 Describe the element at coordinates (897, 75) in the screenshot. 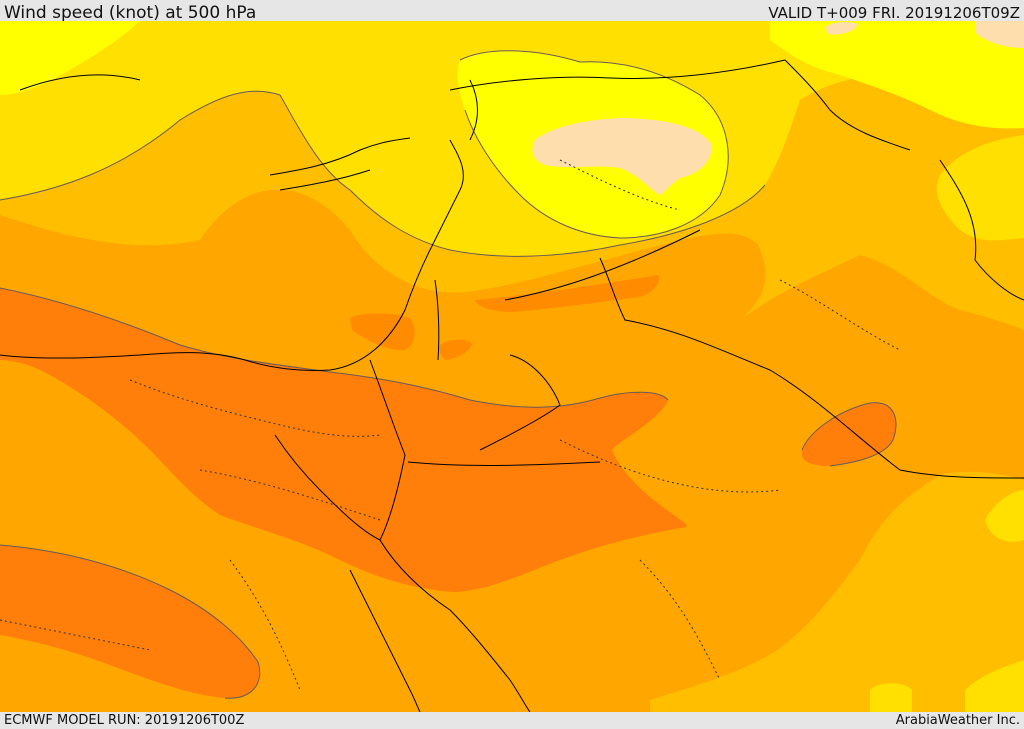

I see `band-yellow-northeast` at that location.